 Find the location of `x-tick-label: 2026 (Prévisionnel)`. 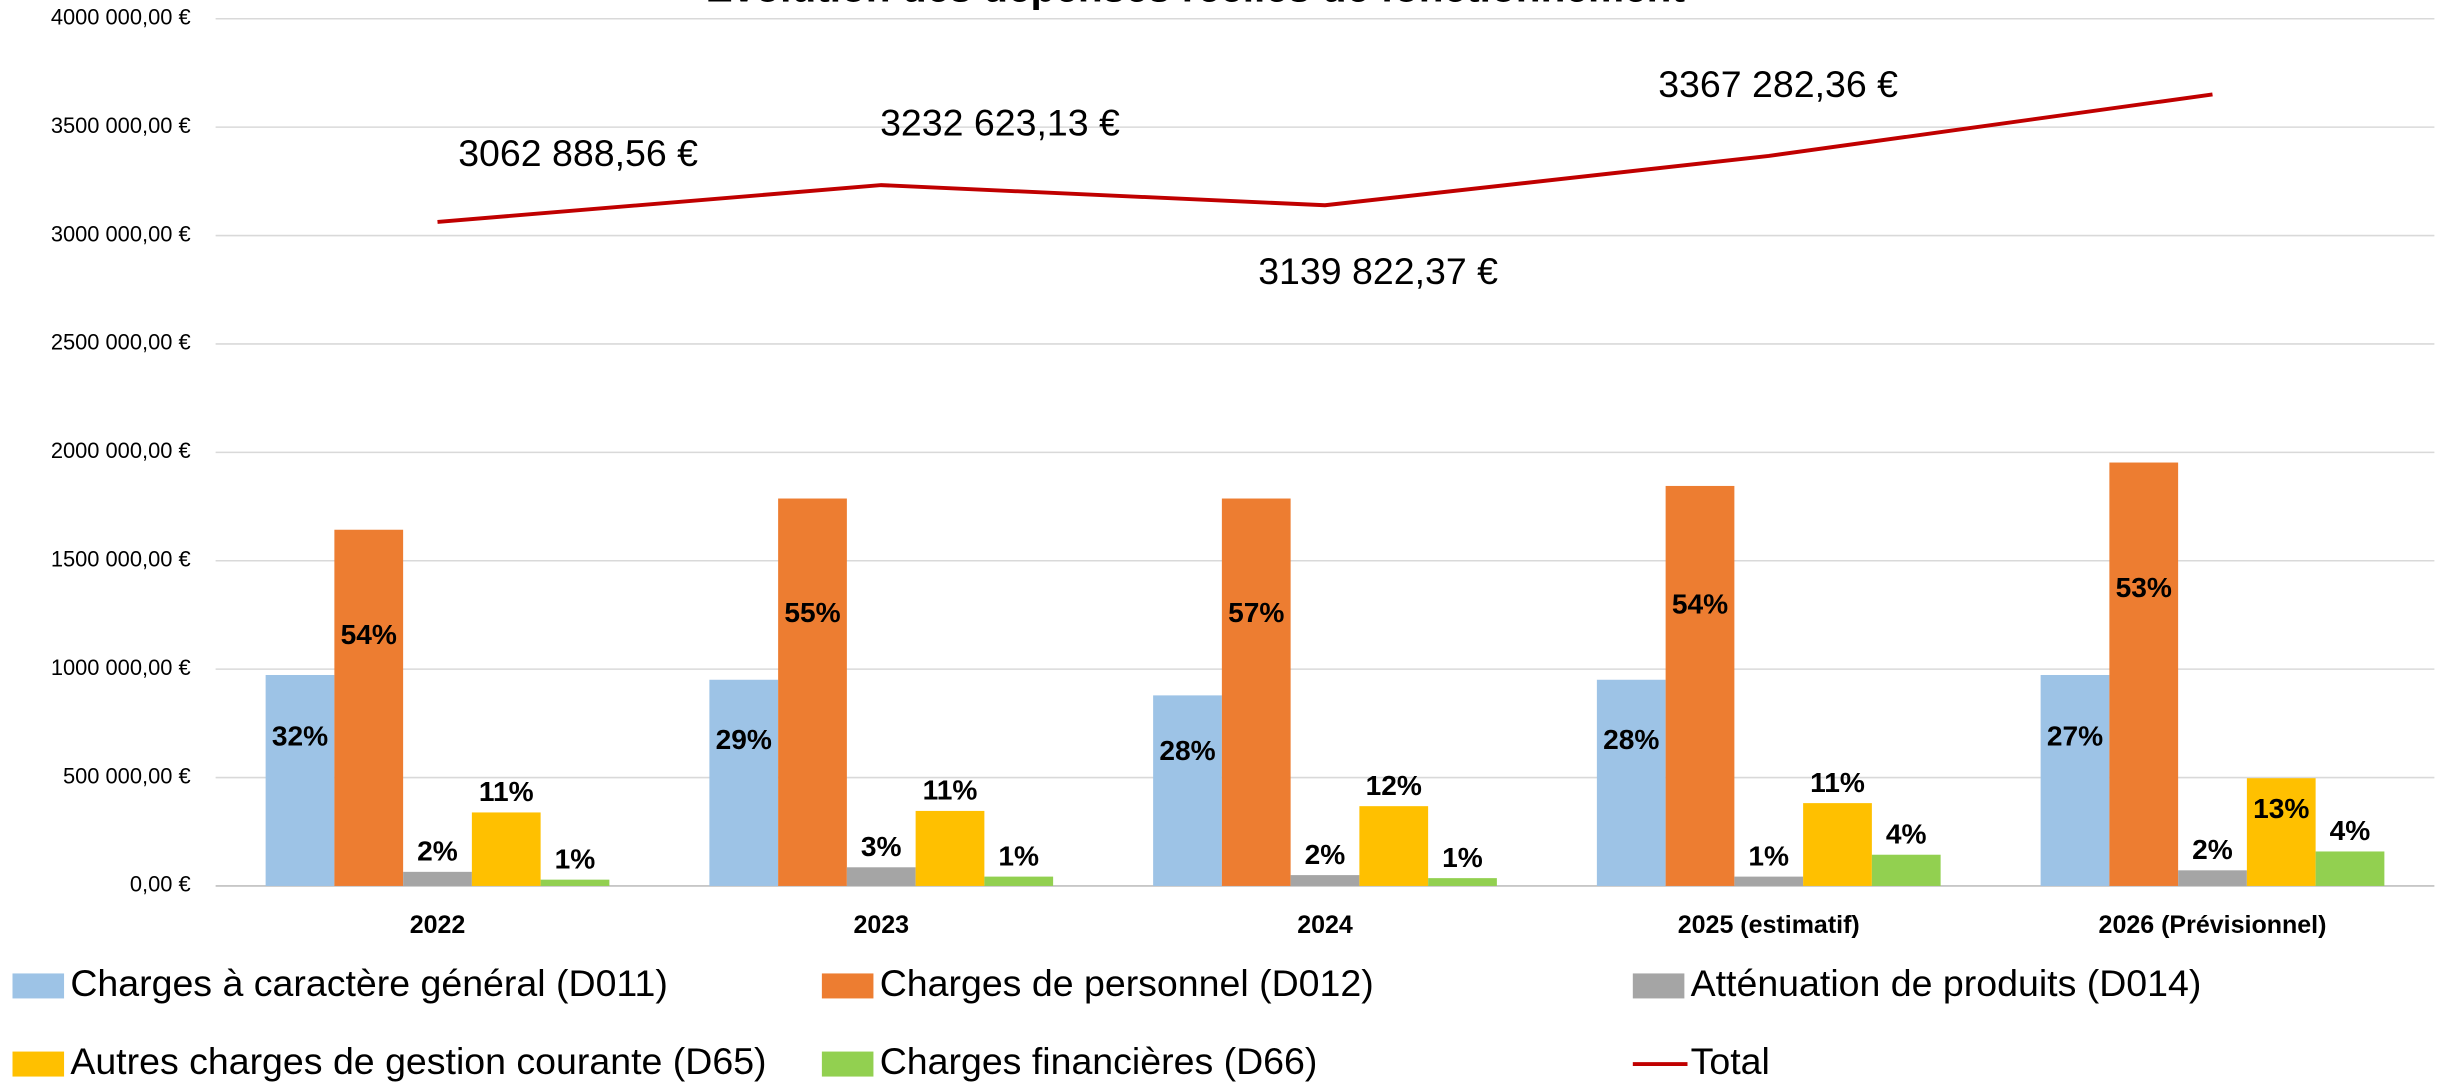

x-tick-label: 2026 (Prévisionnel) is located at coordinates (2213, 925).